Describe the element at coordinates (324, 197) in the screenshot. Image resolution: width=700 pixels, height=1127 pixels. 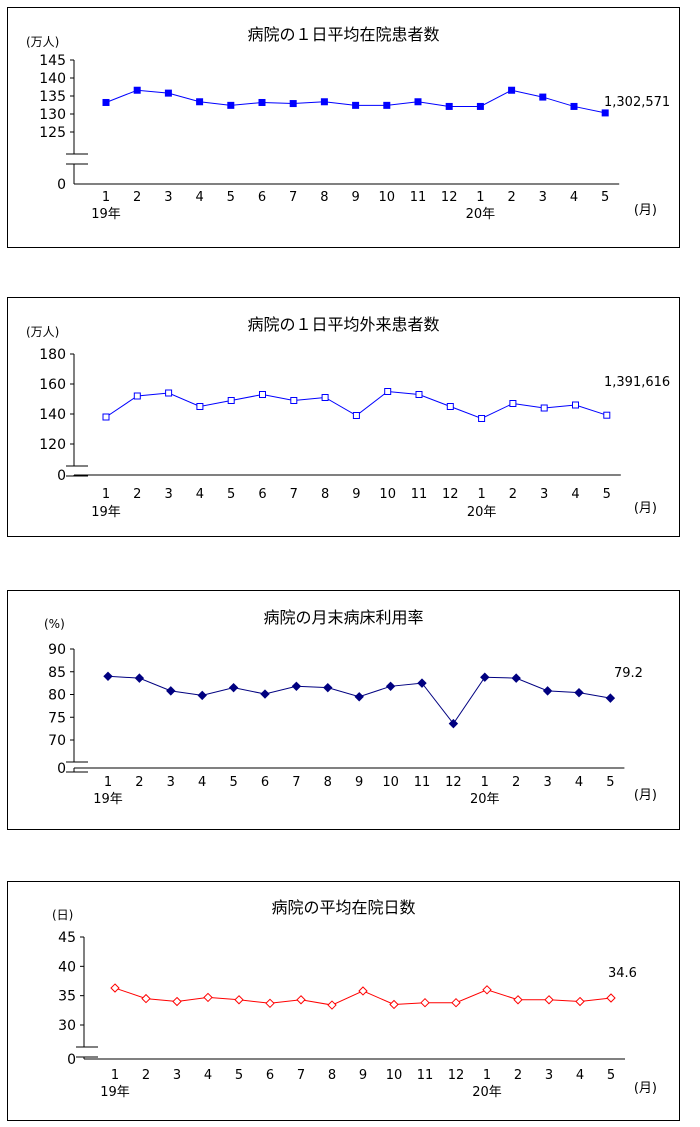
I see `x-tick-label: 8` at that location.